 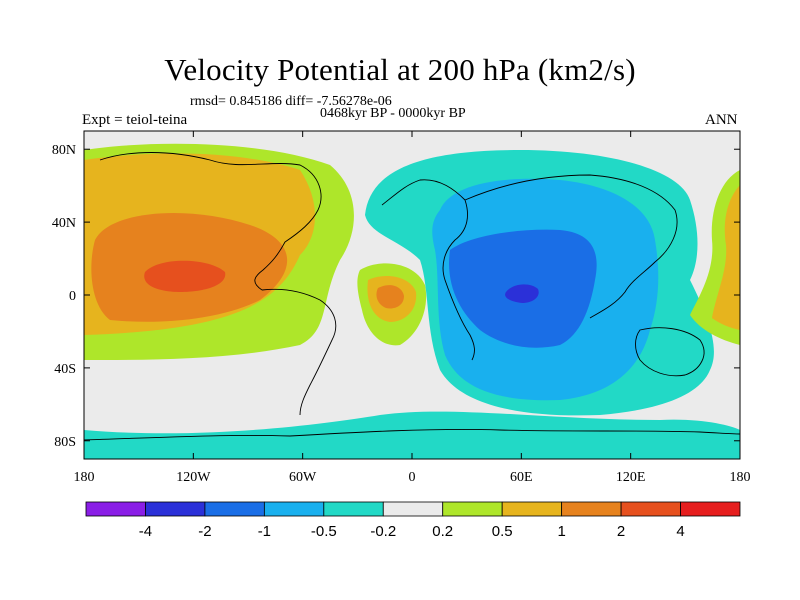 What do you see at coordinates (64, 150) in the screenshot?
I see `lat-tick-label: 80N` at bounding box center [64, 150].